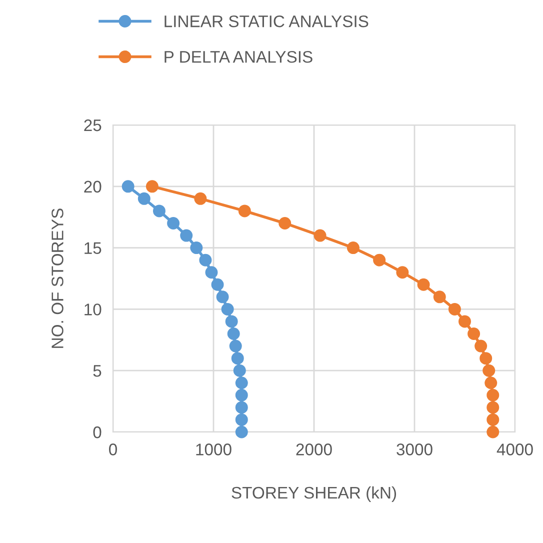  I want to click on x-tick-label: 0, so click(113, 450).